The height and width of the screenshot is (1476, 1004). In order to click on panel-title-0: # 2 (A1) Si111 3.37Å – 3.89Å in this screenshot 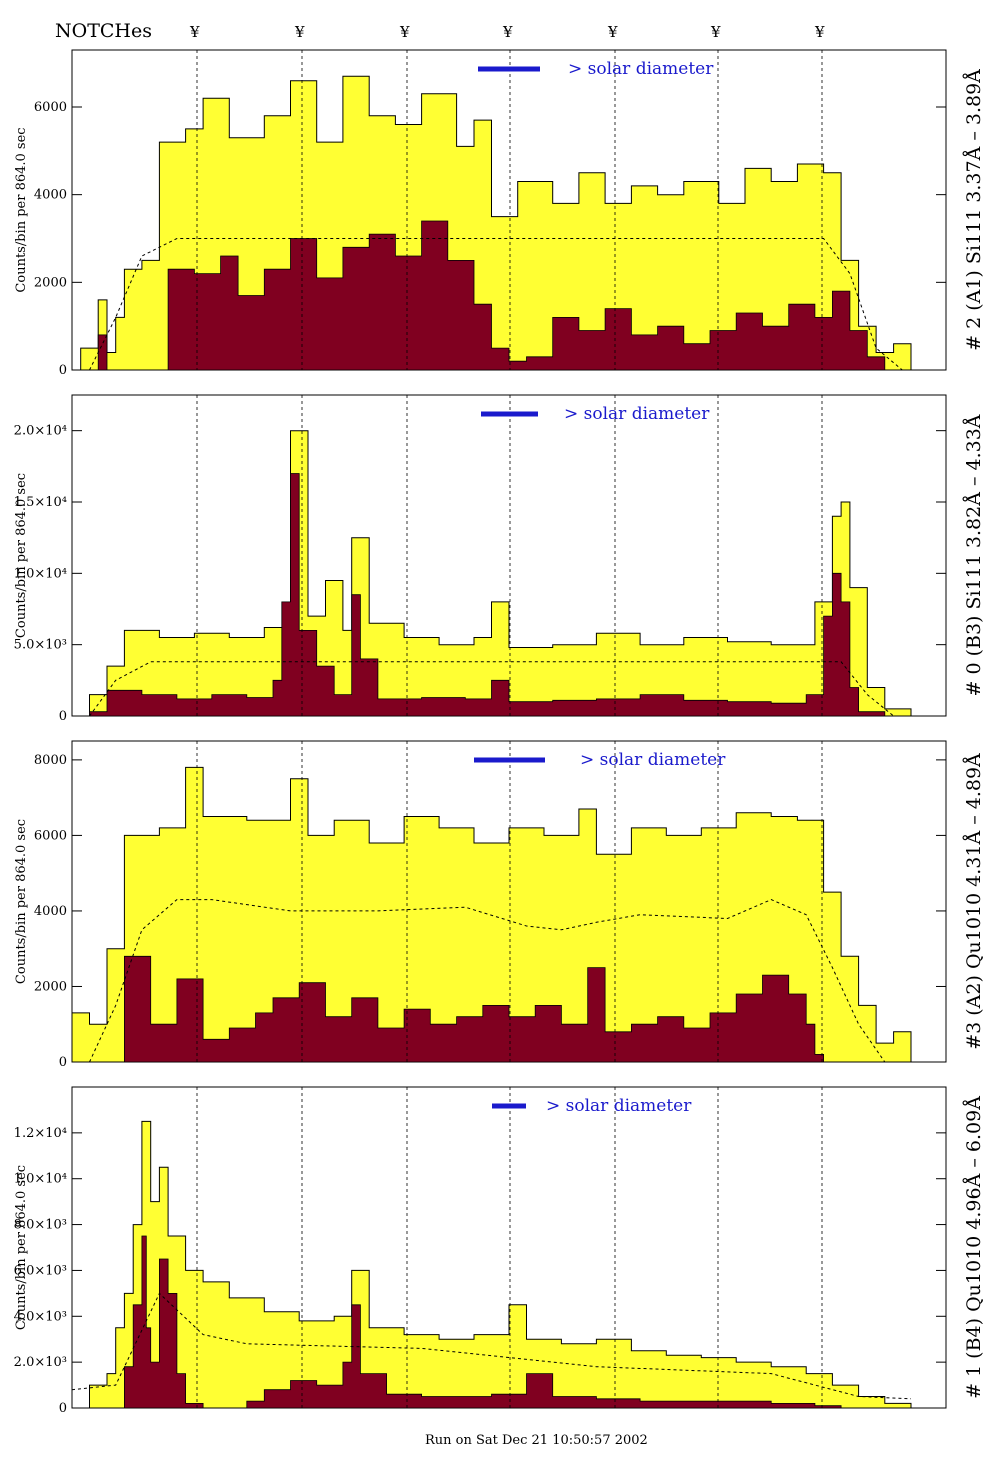, I will do `click(974, 210)`.